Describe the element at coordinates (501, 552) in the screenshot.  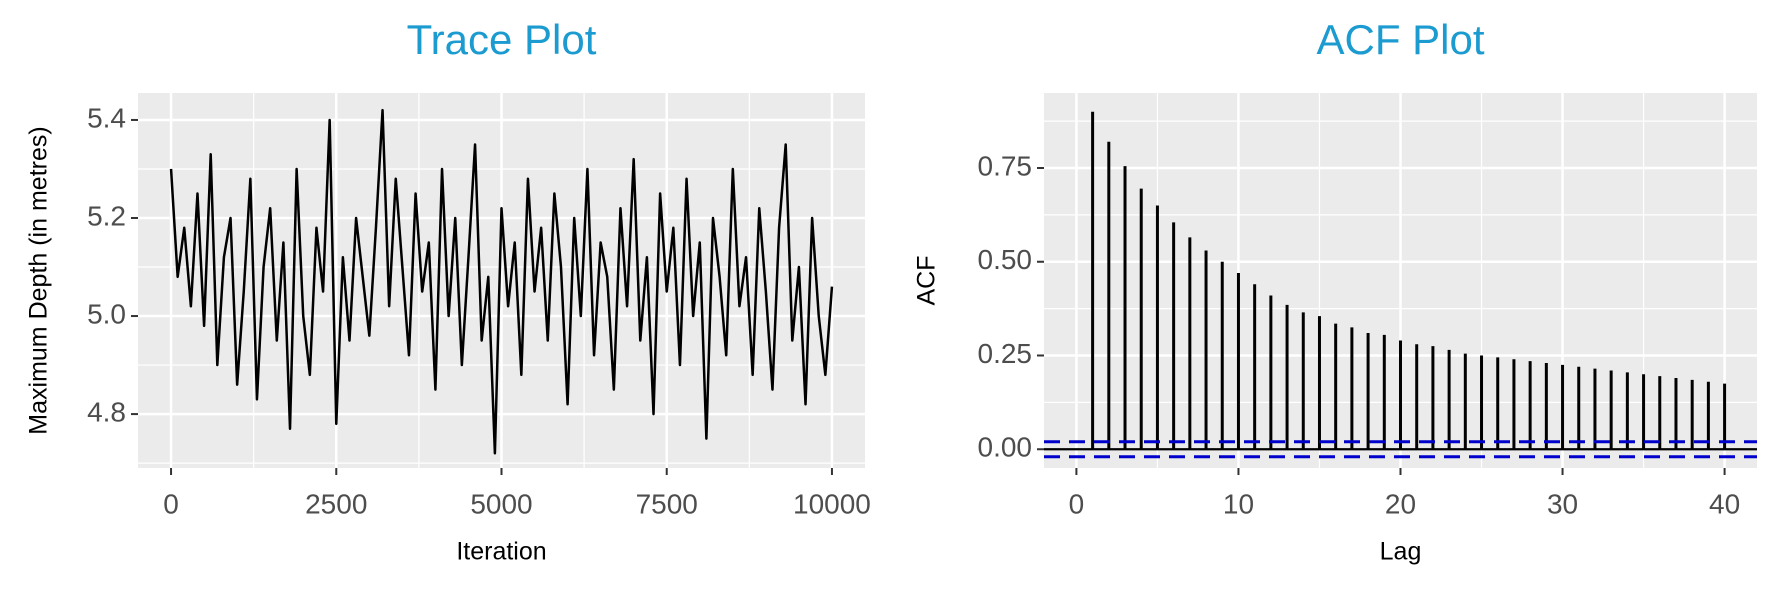
I see `x-axis-title: Iteration` at that location.